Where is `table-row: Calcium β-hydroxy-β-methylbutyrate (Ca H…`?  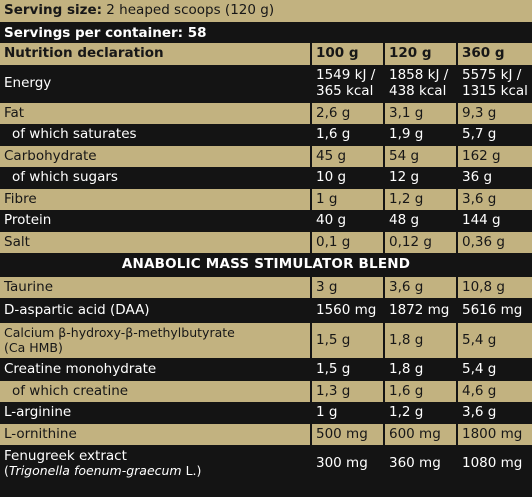 table-row: Calcium β-hydroxy-β-methylbutyrate (Ca H… is located at coordinates (266, 340).